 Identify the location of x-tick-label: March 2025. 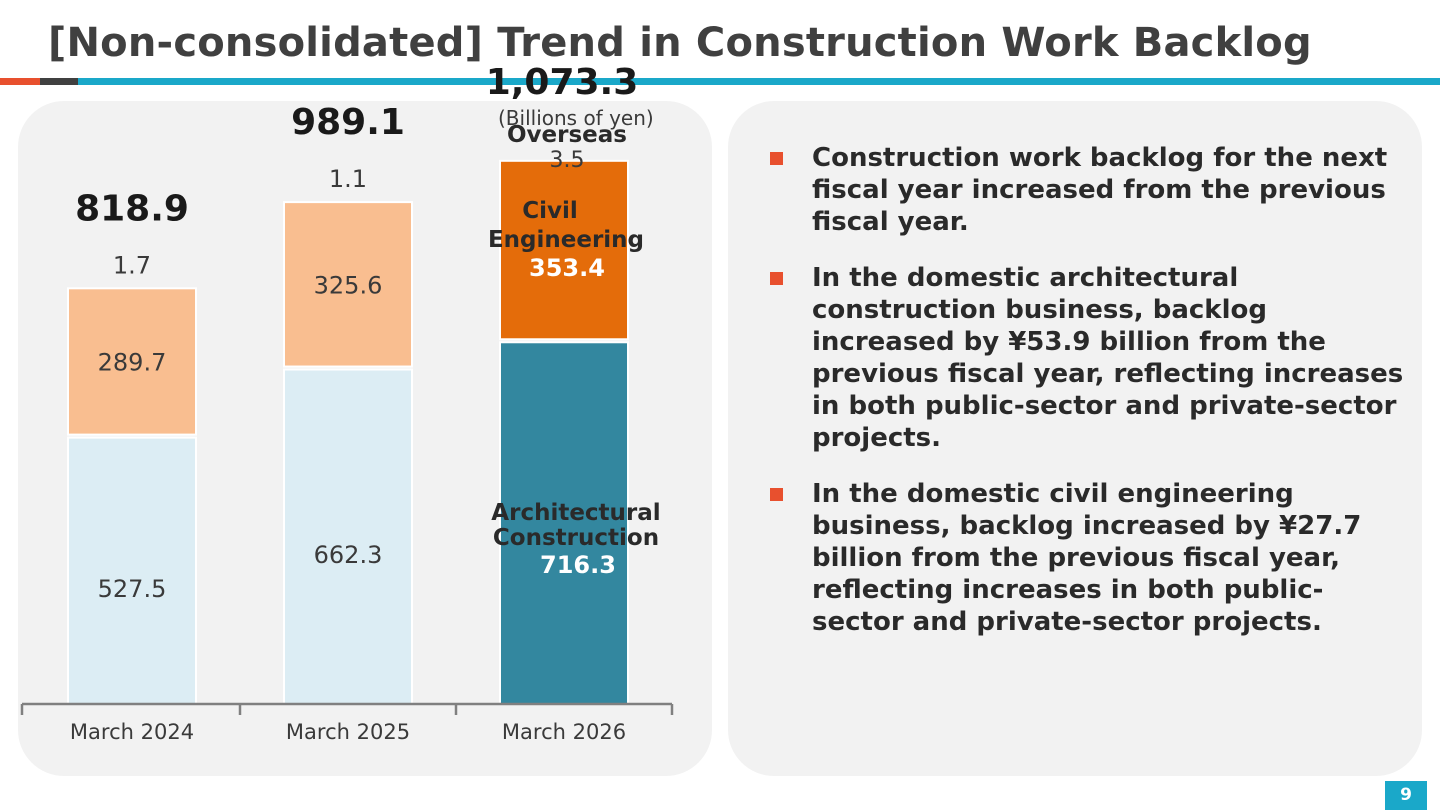
(348, 732).